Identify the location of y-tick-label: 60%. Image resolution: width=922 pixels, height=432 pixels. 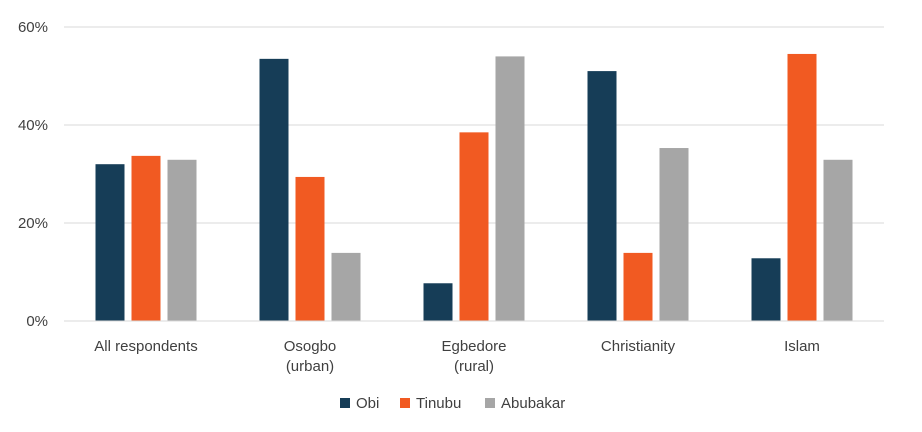
(33, 27).